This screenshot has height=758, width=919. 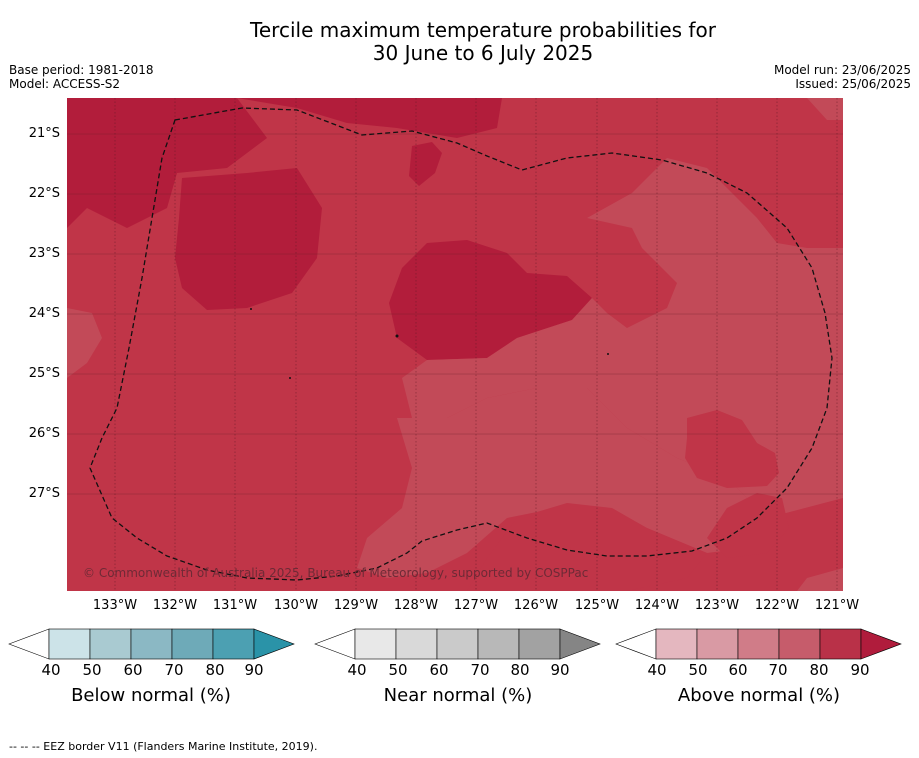 I want to click on lon-label: 131°W, so click(x=235, y=605).